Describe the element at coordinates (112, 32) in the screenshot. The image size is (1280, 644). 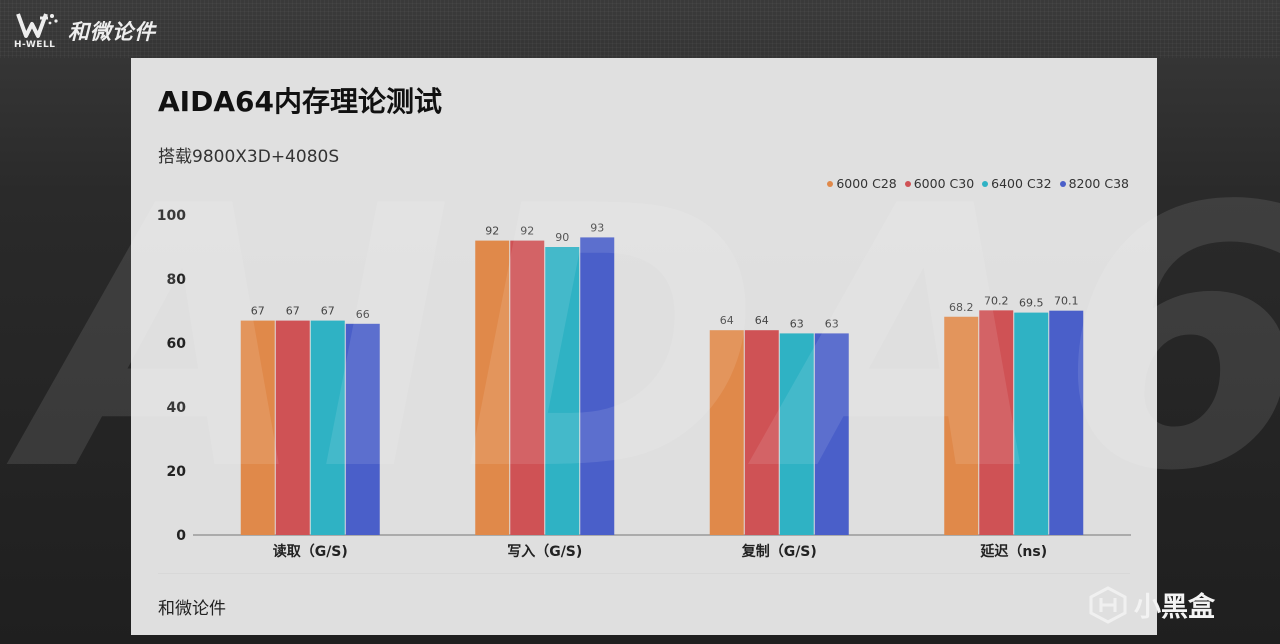
I see `brand-name: 和微论件` at that location.